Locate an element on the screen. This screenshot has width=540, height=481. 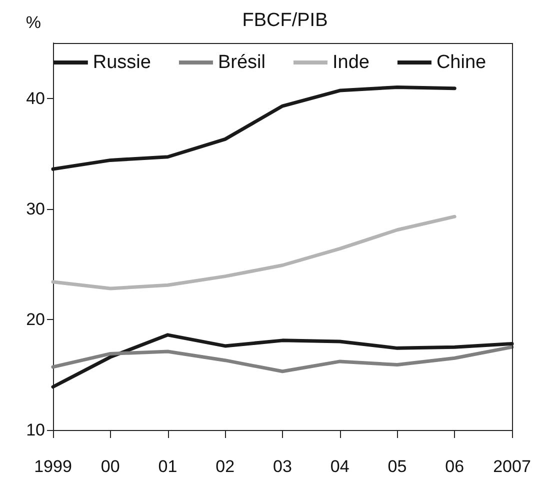
y-tick-label: 30 is located at coordinates (35, 208).